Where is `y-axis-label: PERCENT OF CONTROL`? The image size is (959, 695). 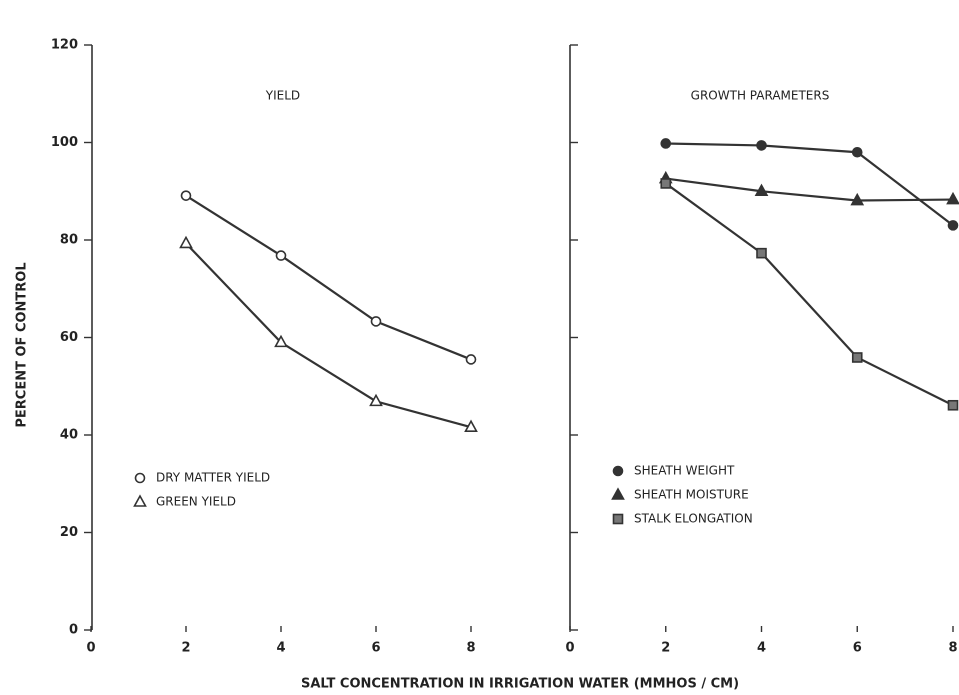
y-axis-label: PERCENT OF CONTROL is located at coordinates (22, 344).